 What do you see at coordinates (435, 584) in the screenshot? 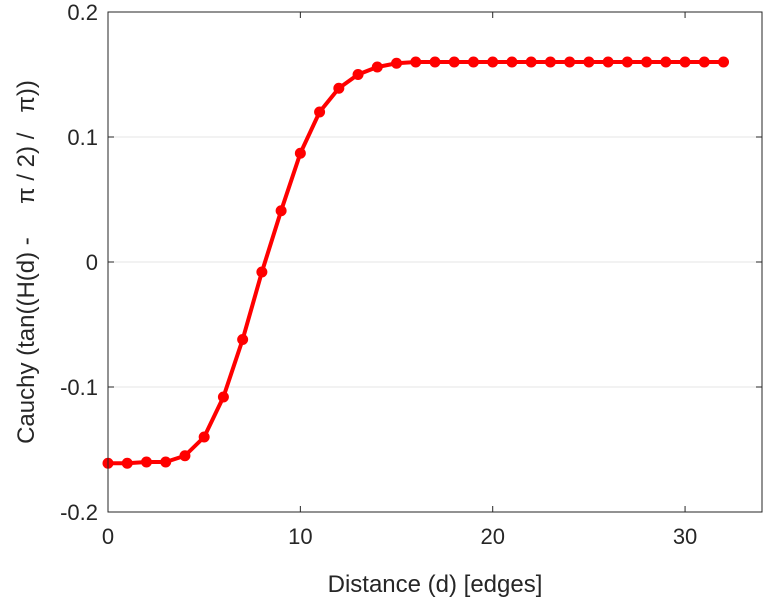
I see `x-axis-label: Distance (d) [edges]` at bounding box center [435, 584].